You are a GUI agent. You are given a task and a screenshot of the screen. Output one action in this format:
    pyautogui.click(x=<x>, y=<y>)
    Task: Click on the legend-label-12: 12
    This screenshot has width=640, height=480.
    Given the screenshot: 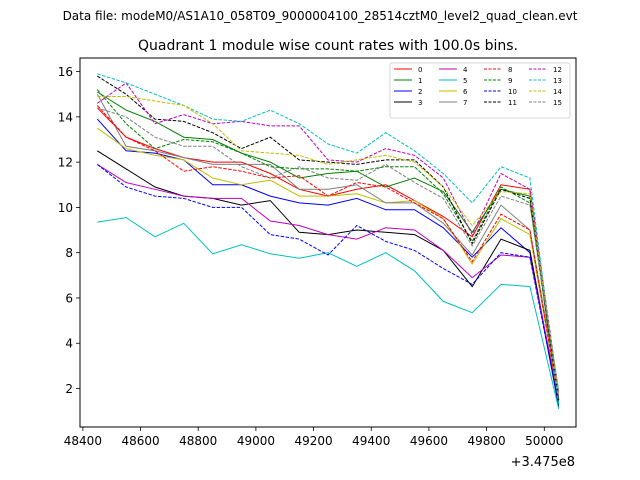 What is the action you would take?
    pyautogui.click(x=557, y=70)
    